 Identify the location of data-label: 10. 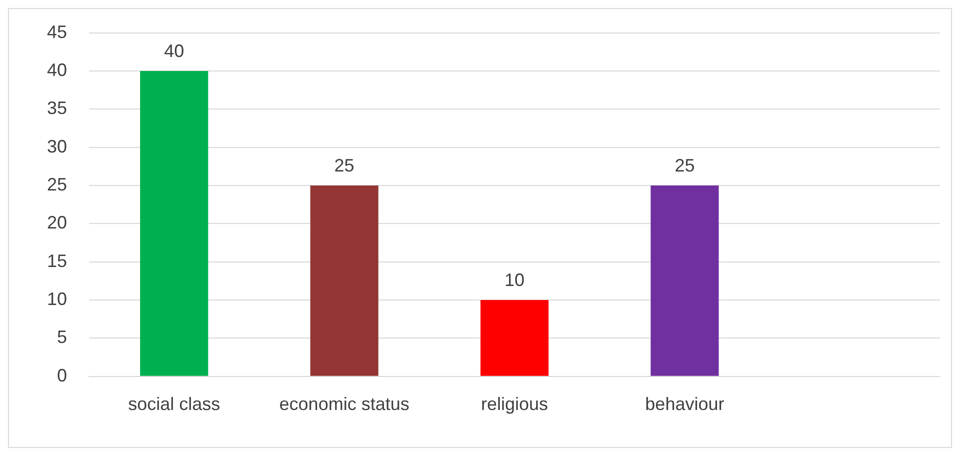
(514, 280).